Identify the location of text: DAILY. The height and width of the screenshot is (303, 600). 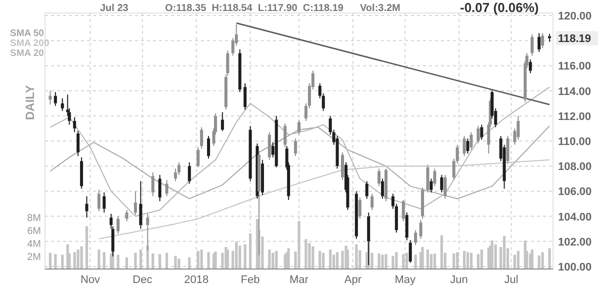
(30, 102).